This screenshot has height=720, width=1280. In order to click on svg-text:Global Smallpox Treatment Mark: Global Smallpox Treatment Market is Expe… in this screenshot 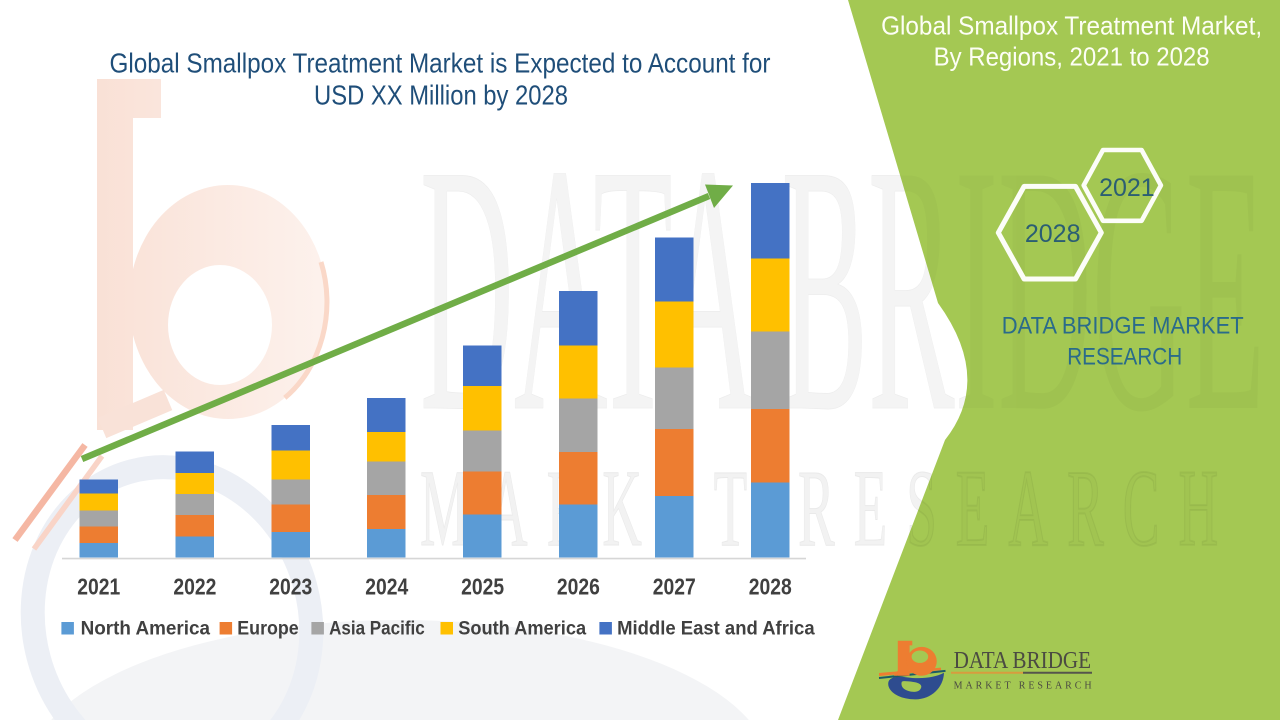, I will do `click(440, 63)`.